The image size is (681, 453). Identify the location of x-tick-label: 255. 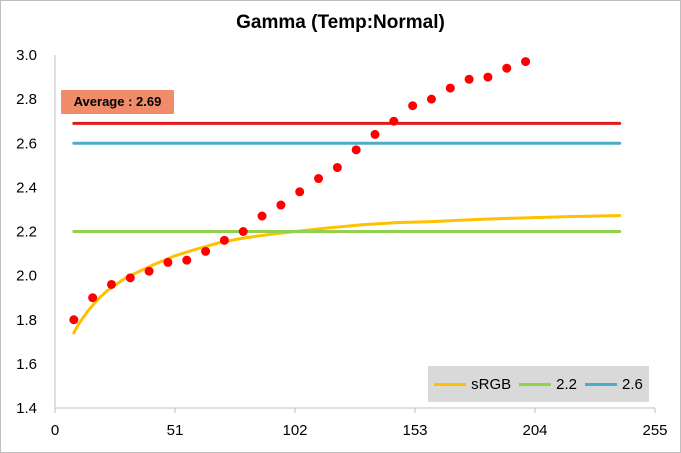
(654, 430).